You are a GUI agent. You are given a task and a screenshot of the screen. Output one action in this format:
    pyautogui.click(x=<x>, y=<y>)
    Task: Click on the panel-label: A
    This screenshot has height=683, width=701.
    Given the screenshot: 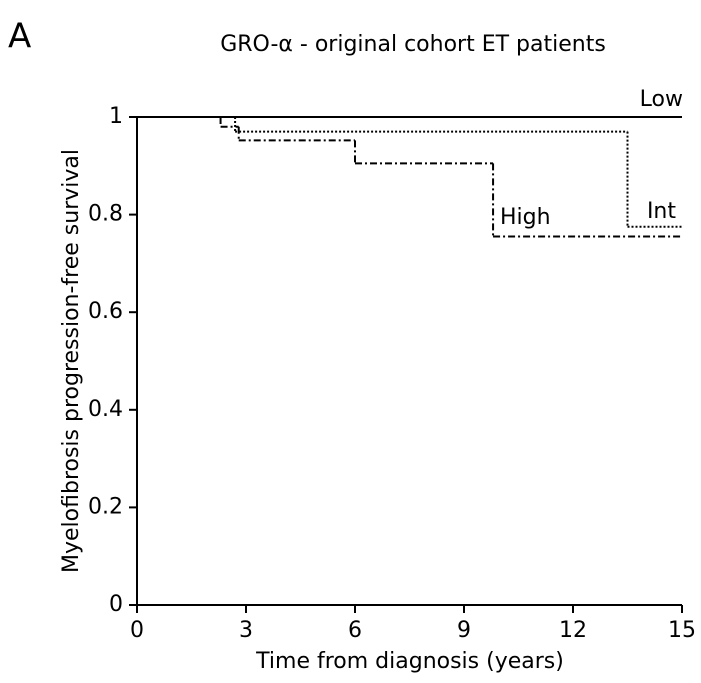 What is the action you would take?
    pyautogui.click(x=19, y=37)
    